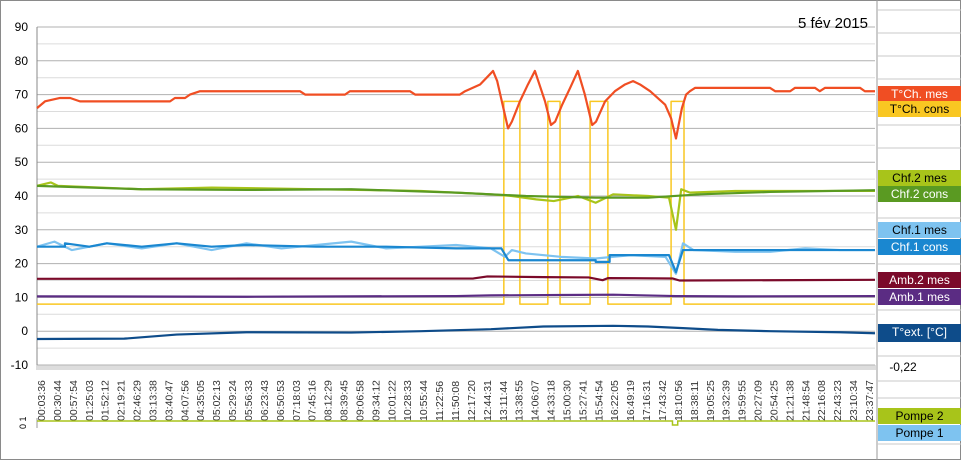 This screenshot has height=460, width=961. What do you see at coordinates (472, 400) in the screenshot?
I see `x-tick-label: 12:17:20` at bounding box center [472, 400].